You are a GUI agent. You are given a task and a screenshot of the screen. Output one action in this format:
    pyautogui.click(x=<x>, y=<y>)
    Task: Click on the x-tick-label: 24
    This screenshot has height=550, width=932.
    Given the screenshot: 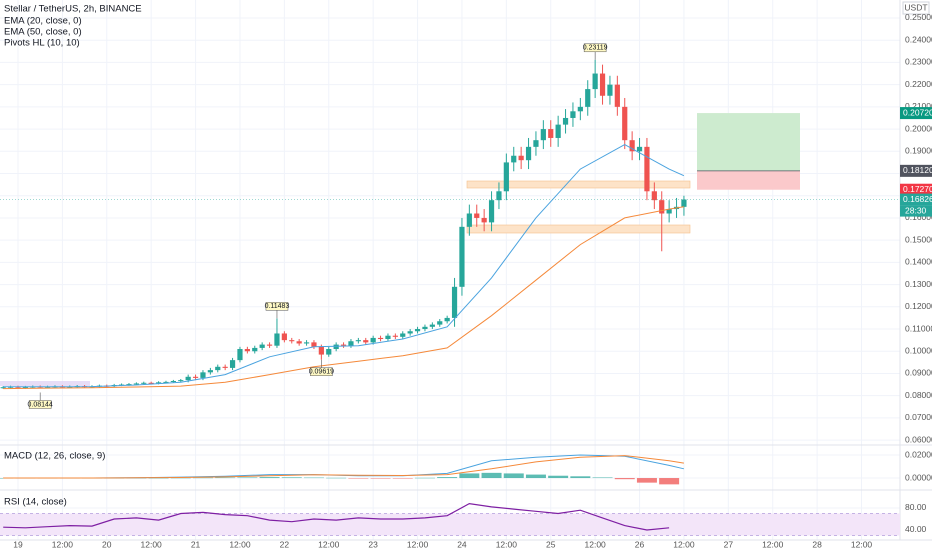 What is the action you would take?
    pyautogui.click(x=462, y=544)
    